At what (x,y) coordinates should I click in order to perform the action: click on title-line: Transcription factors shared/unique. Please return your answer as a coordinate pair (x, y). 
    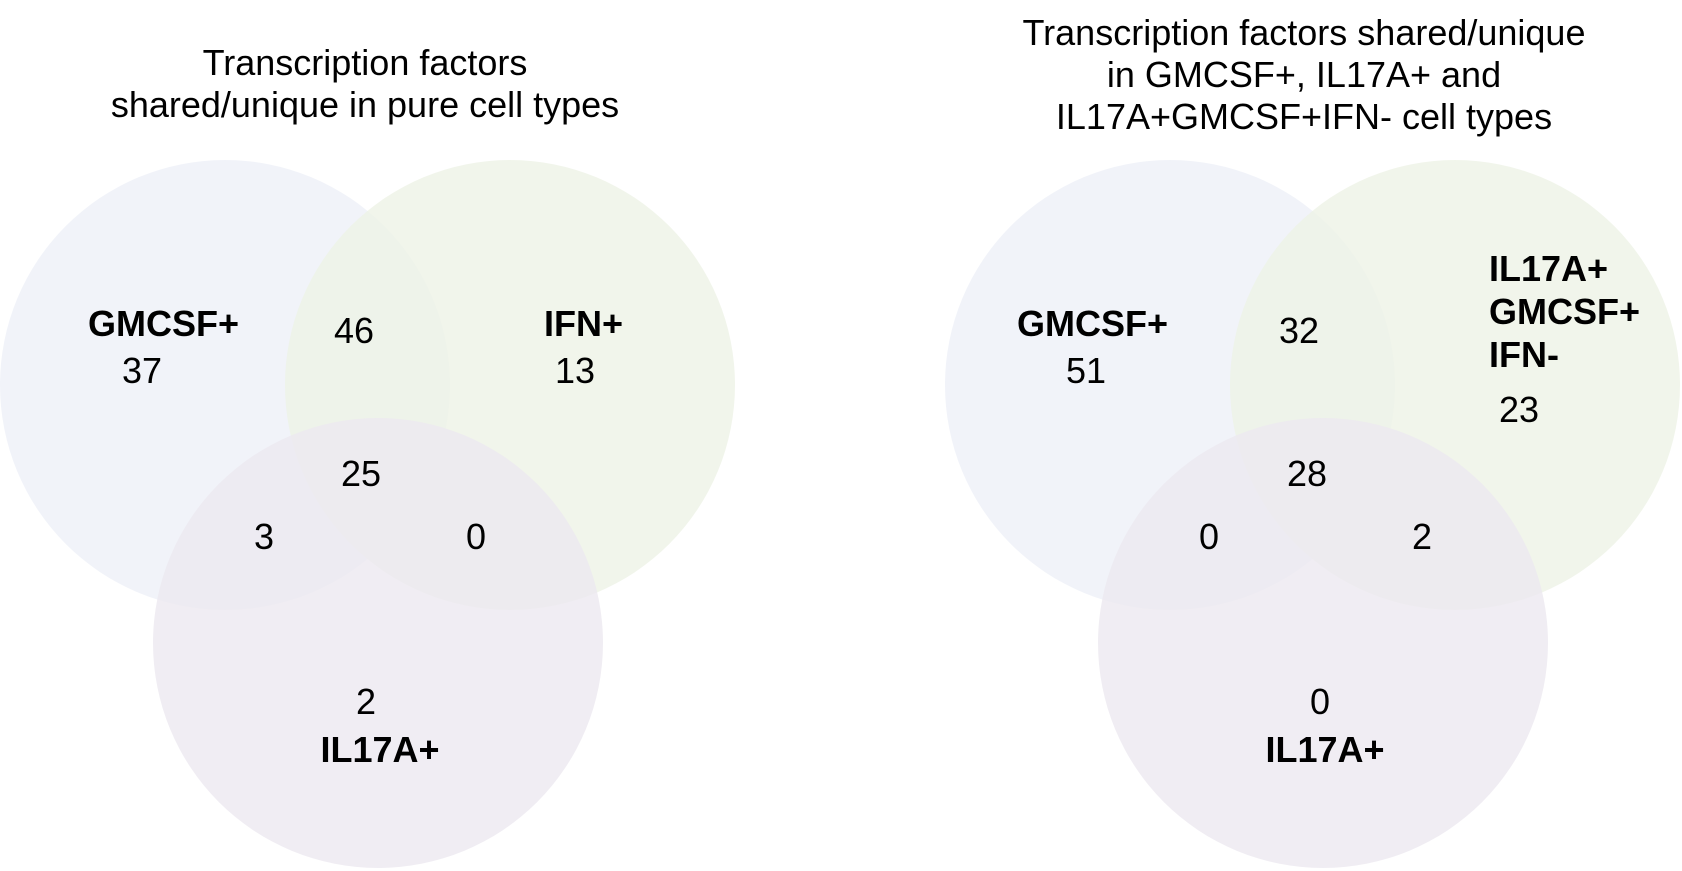
    Looking at the image, I should click on (1304, 32).